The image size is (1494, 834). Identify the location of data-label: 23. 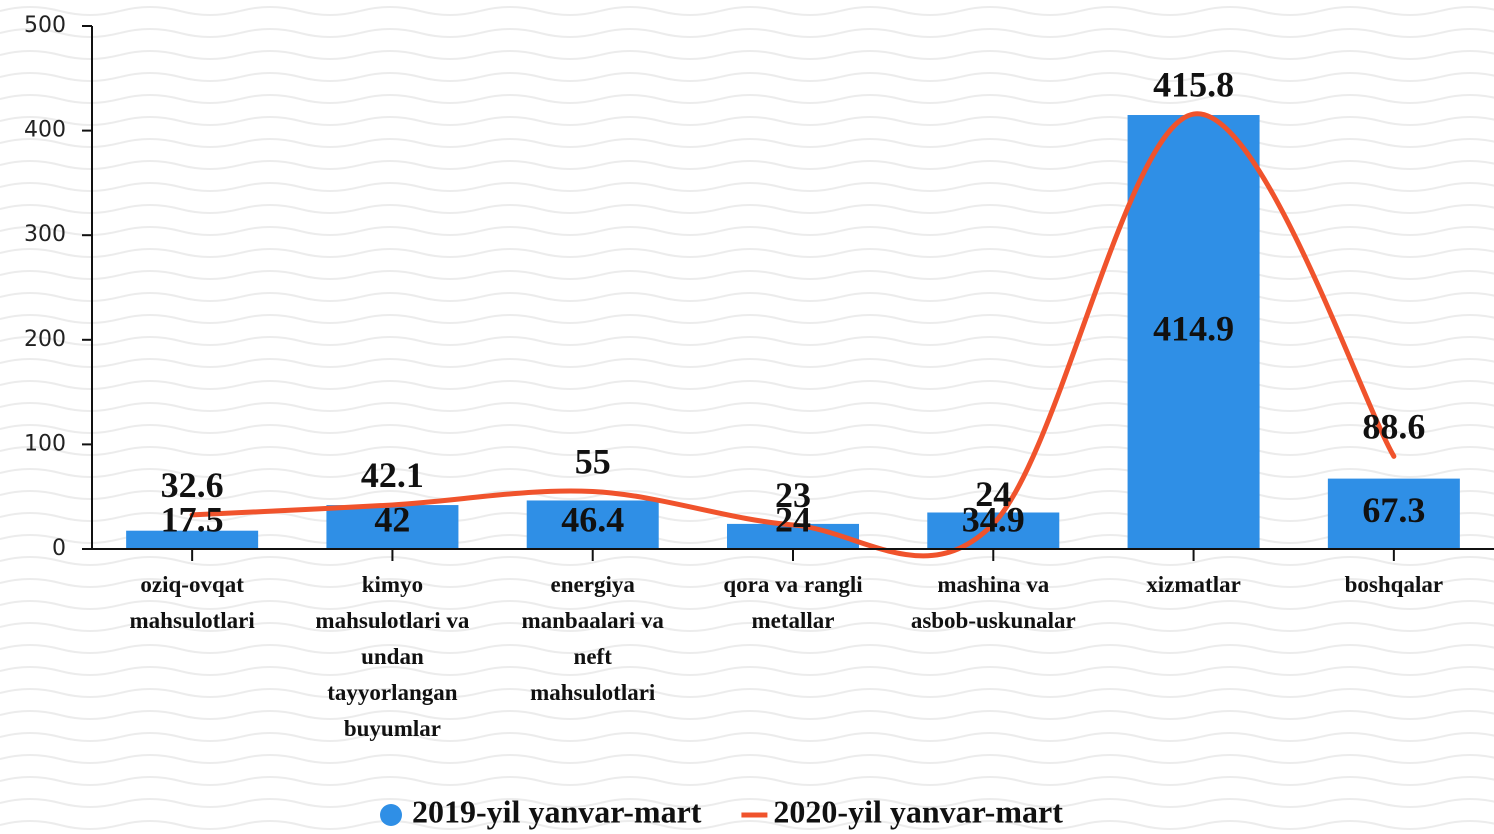
(793, 495).